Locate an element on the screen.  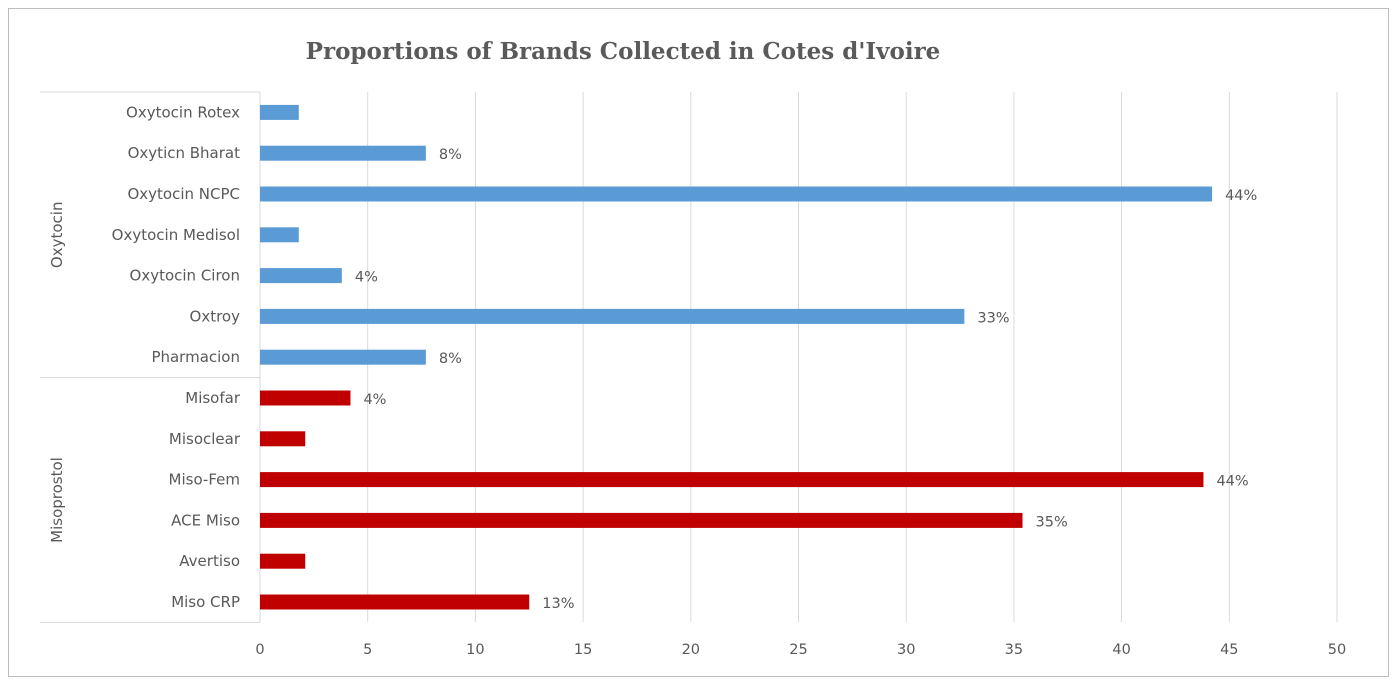
x-tick-label: 10 is located at coordinates (475, 650).